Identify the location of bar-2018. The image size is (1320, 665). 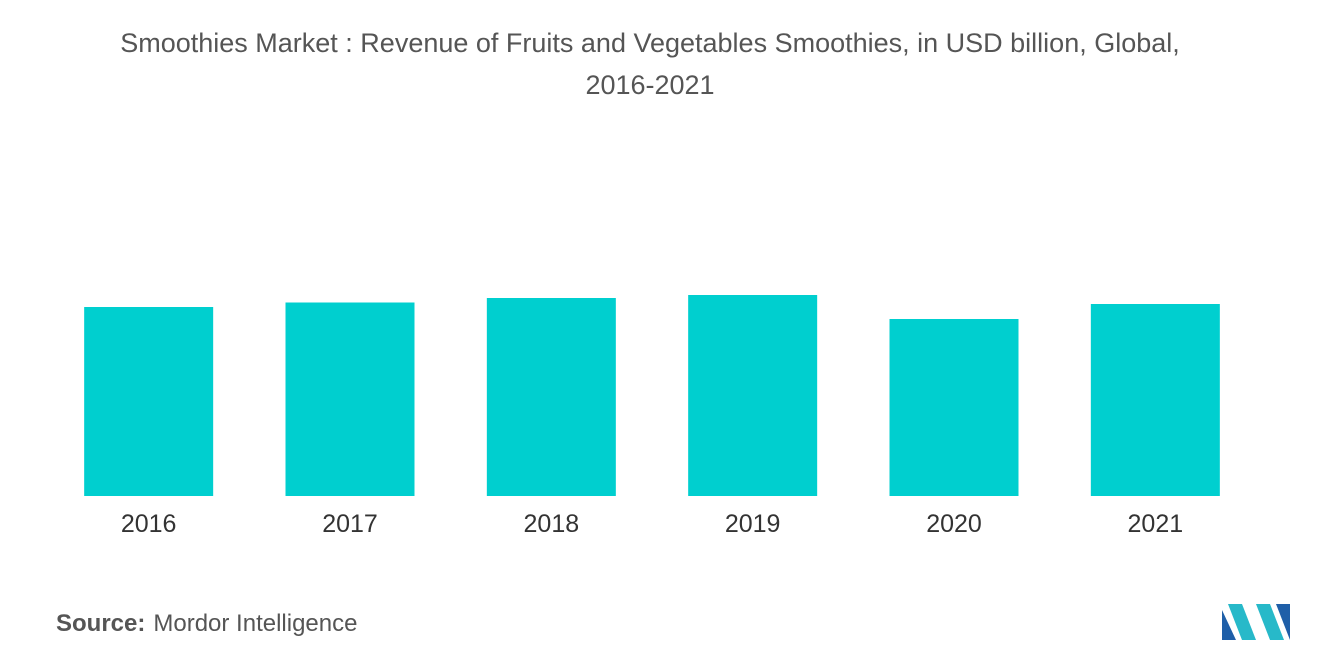
(551, 397).